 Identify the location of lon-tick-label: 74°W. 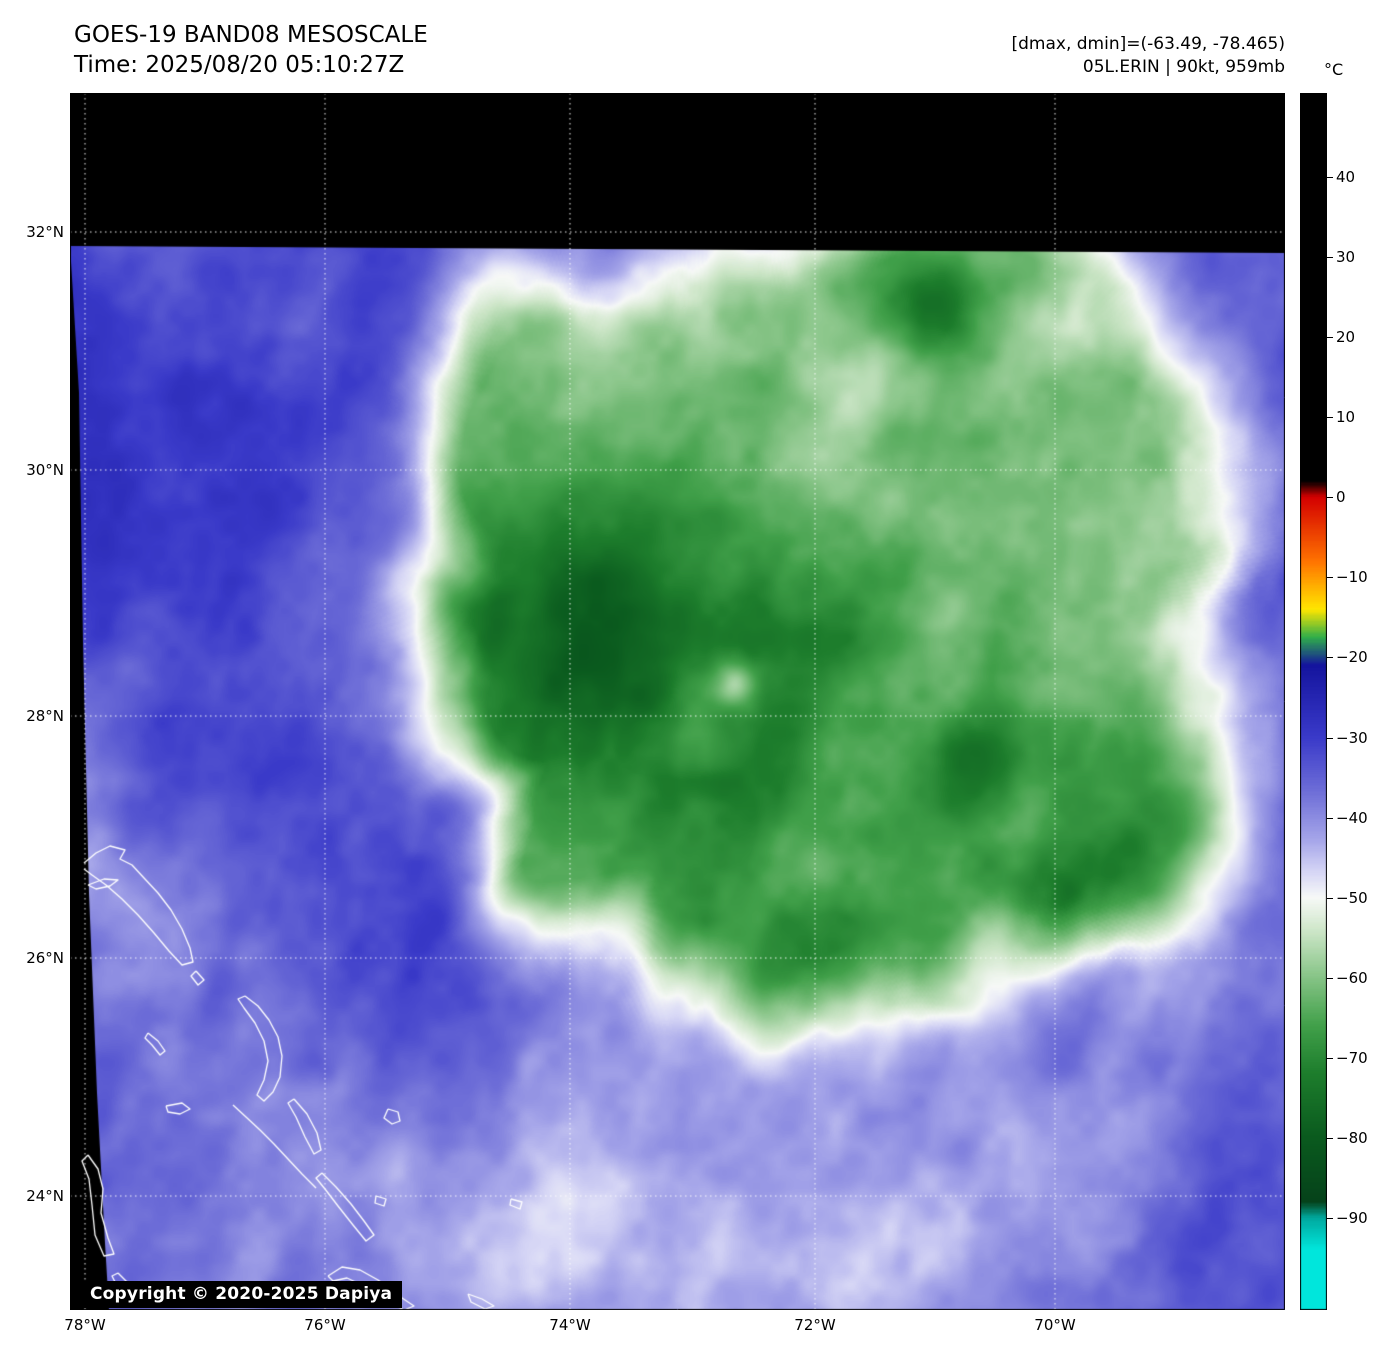
(570, 1325).